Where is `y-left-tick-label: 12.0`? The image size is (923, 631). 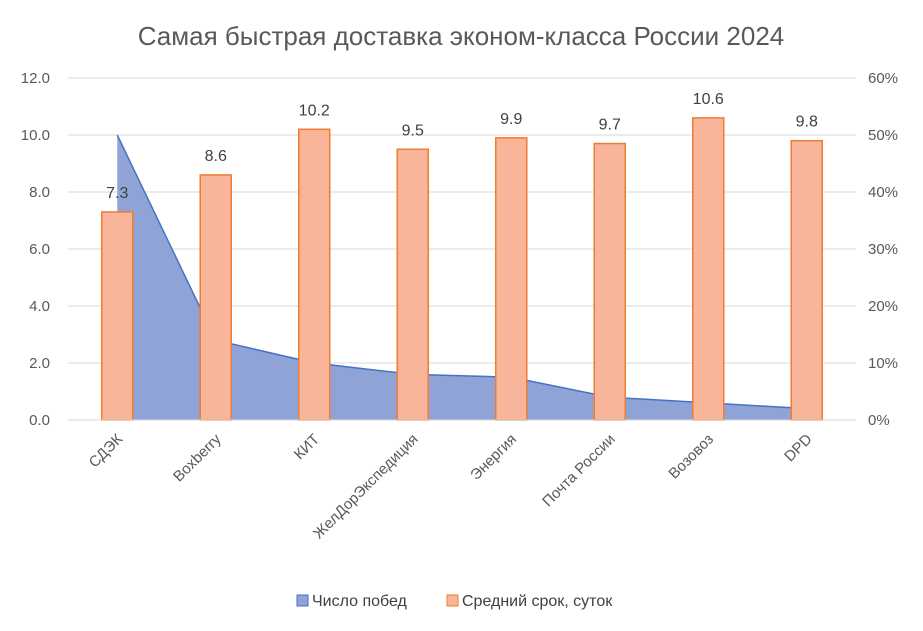
y-left-tick-label: 12.0 is located at coordinates (35, 78).